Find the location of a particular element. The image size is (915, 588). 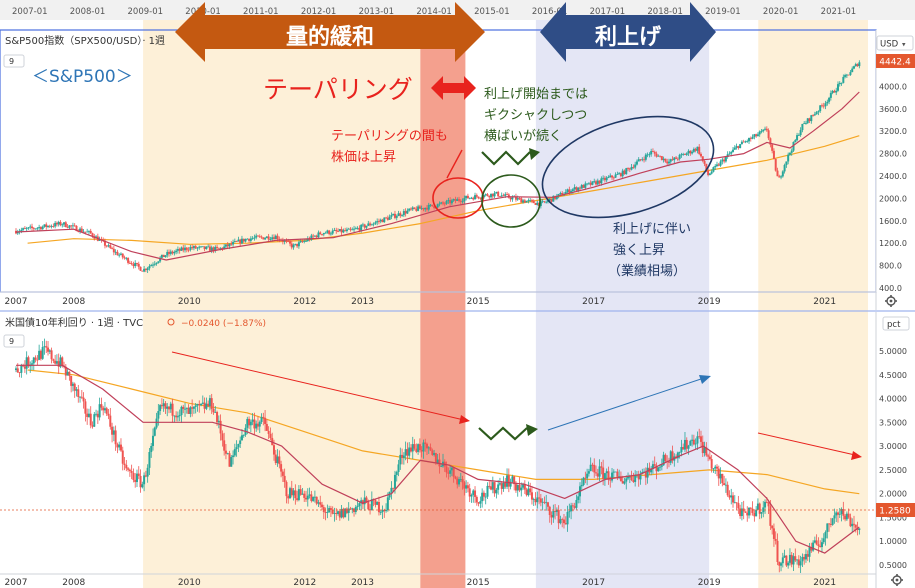

status-dot-icon is located at coordinates (171, 322).